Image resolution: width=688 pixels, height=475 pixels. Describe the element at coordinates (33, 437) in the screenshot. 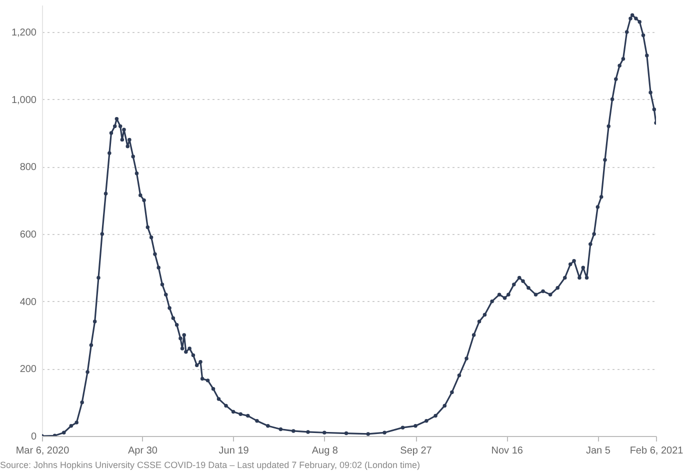

I see `y-tick-label: 0` at that location.